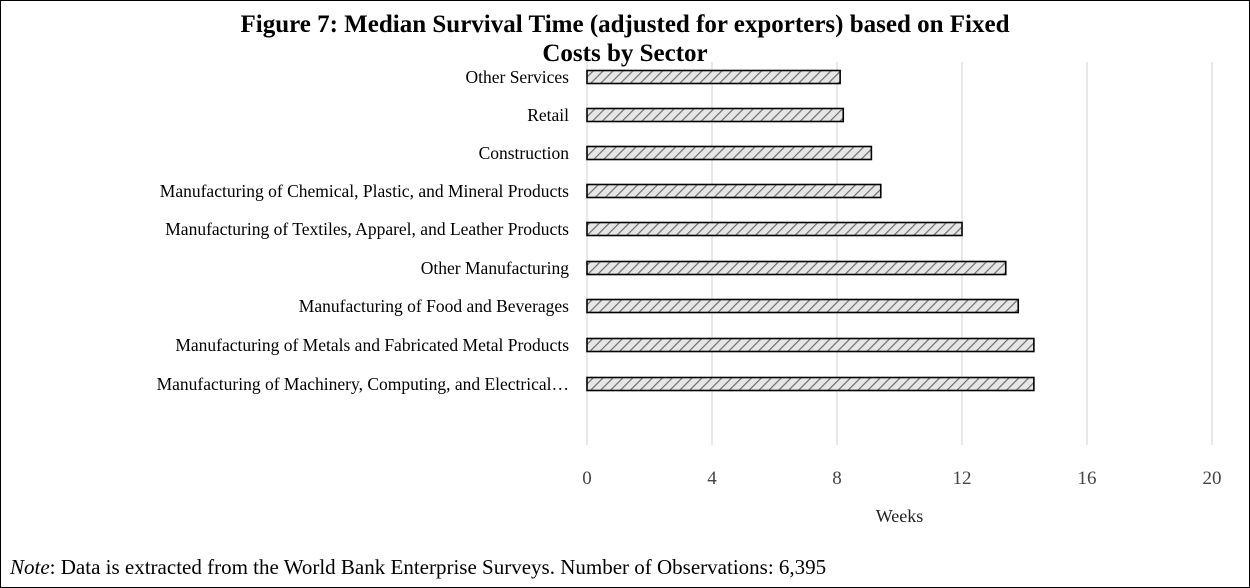  I want to click on x-tick-labels: 0 4 8 12 16 20, so click(901, 478).